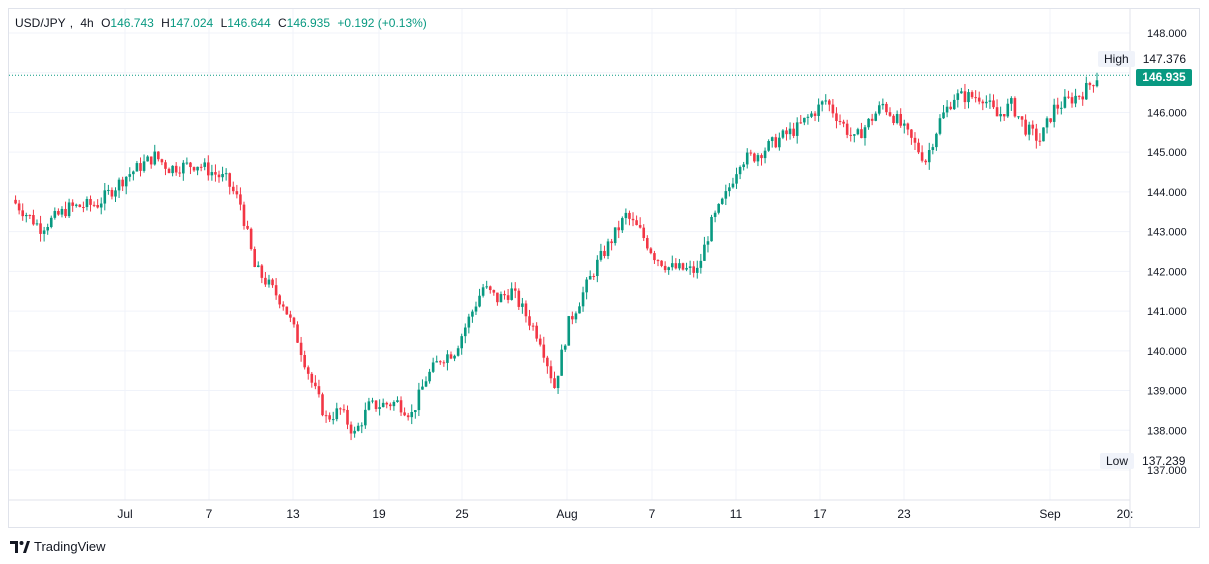  Describe the element at coordinates (87, 23) in the screenshot. I see `legend-interval: 4h` at that location.